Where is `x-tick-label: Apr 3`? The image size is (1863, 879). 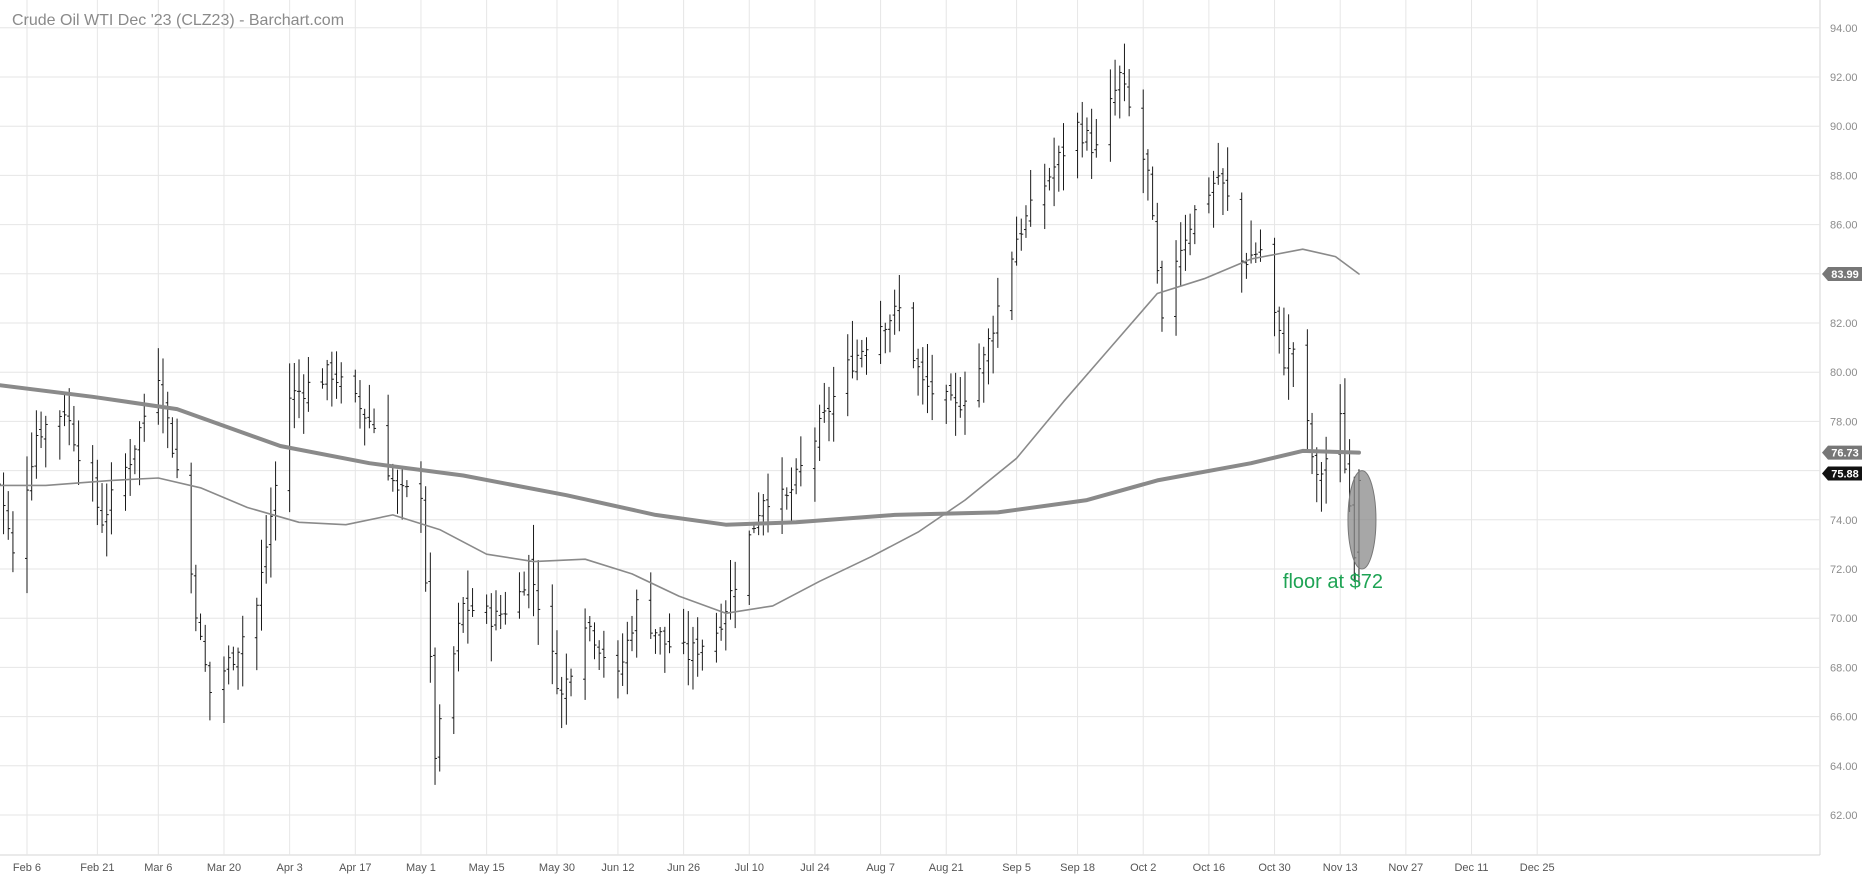
x-tick-label: Apr 3 is located at coordinates (289, 868).